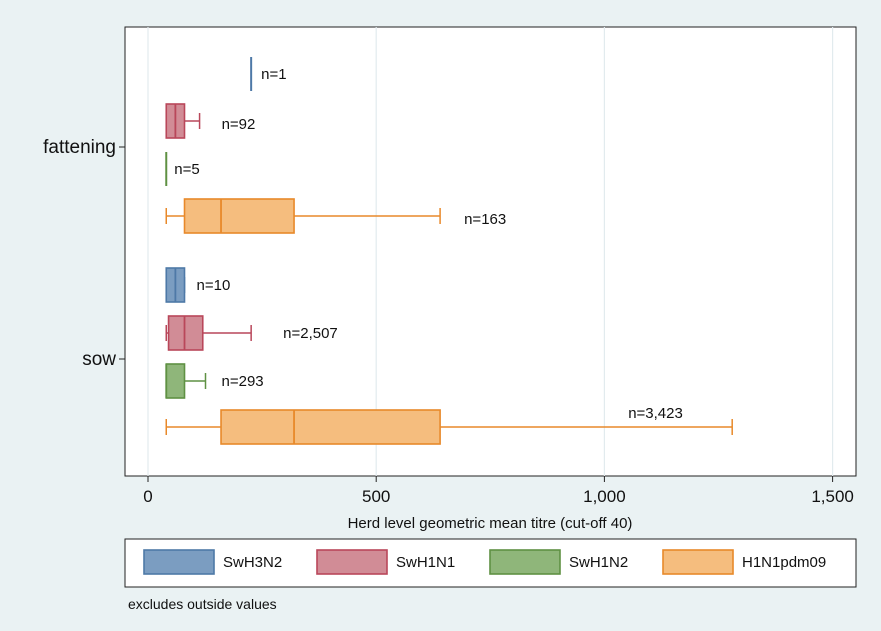  Describe the element at coordinates (604, 496) in the screenshot. I see `x-tick-label: 1,000` at that location.